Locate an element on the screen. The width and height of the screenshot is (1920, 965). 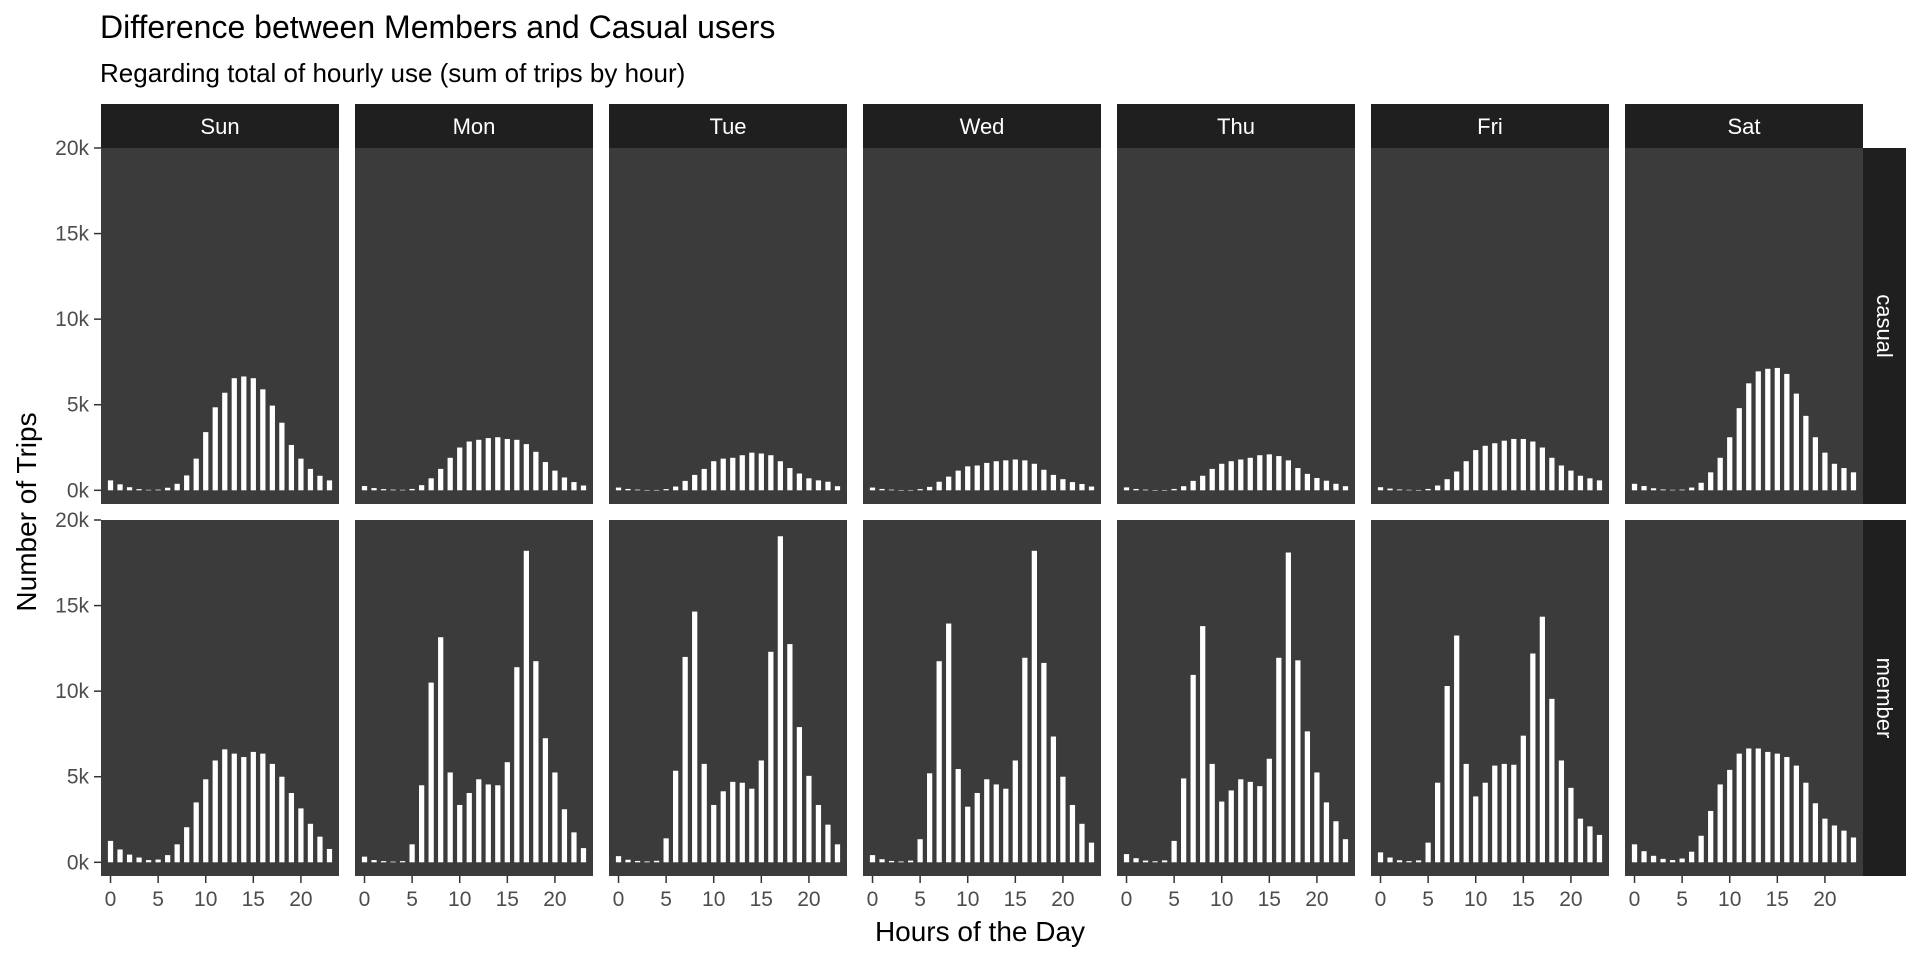
x-tick-label-sun: 10 is located at coordinates (205, 899).